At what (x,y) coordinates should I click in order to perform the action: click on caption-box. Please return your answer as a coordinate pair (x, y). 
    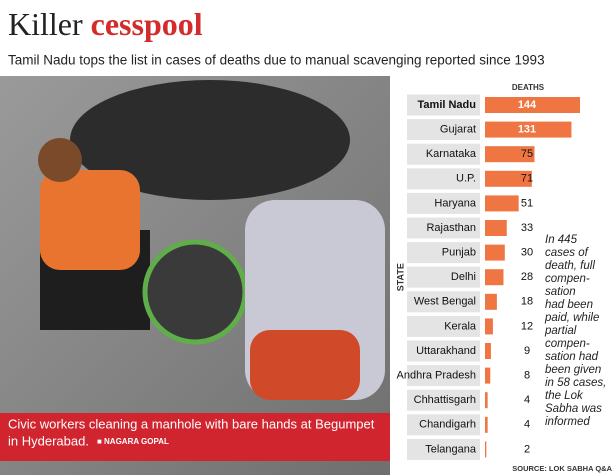
    Looking at the image, I should click on (195, 437).